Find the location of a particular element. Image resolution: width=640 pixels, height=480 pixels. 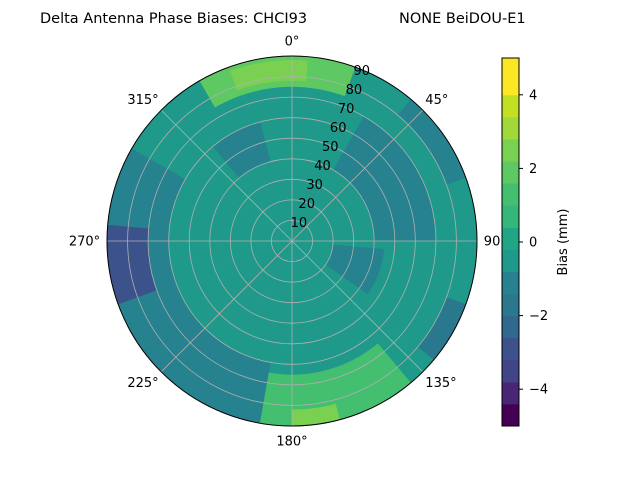

theta-tick-label: 180° is located at coordinates (291, 441).